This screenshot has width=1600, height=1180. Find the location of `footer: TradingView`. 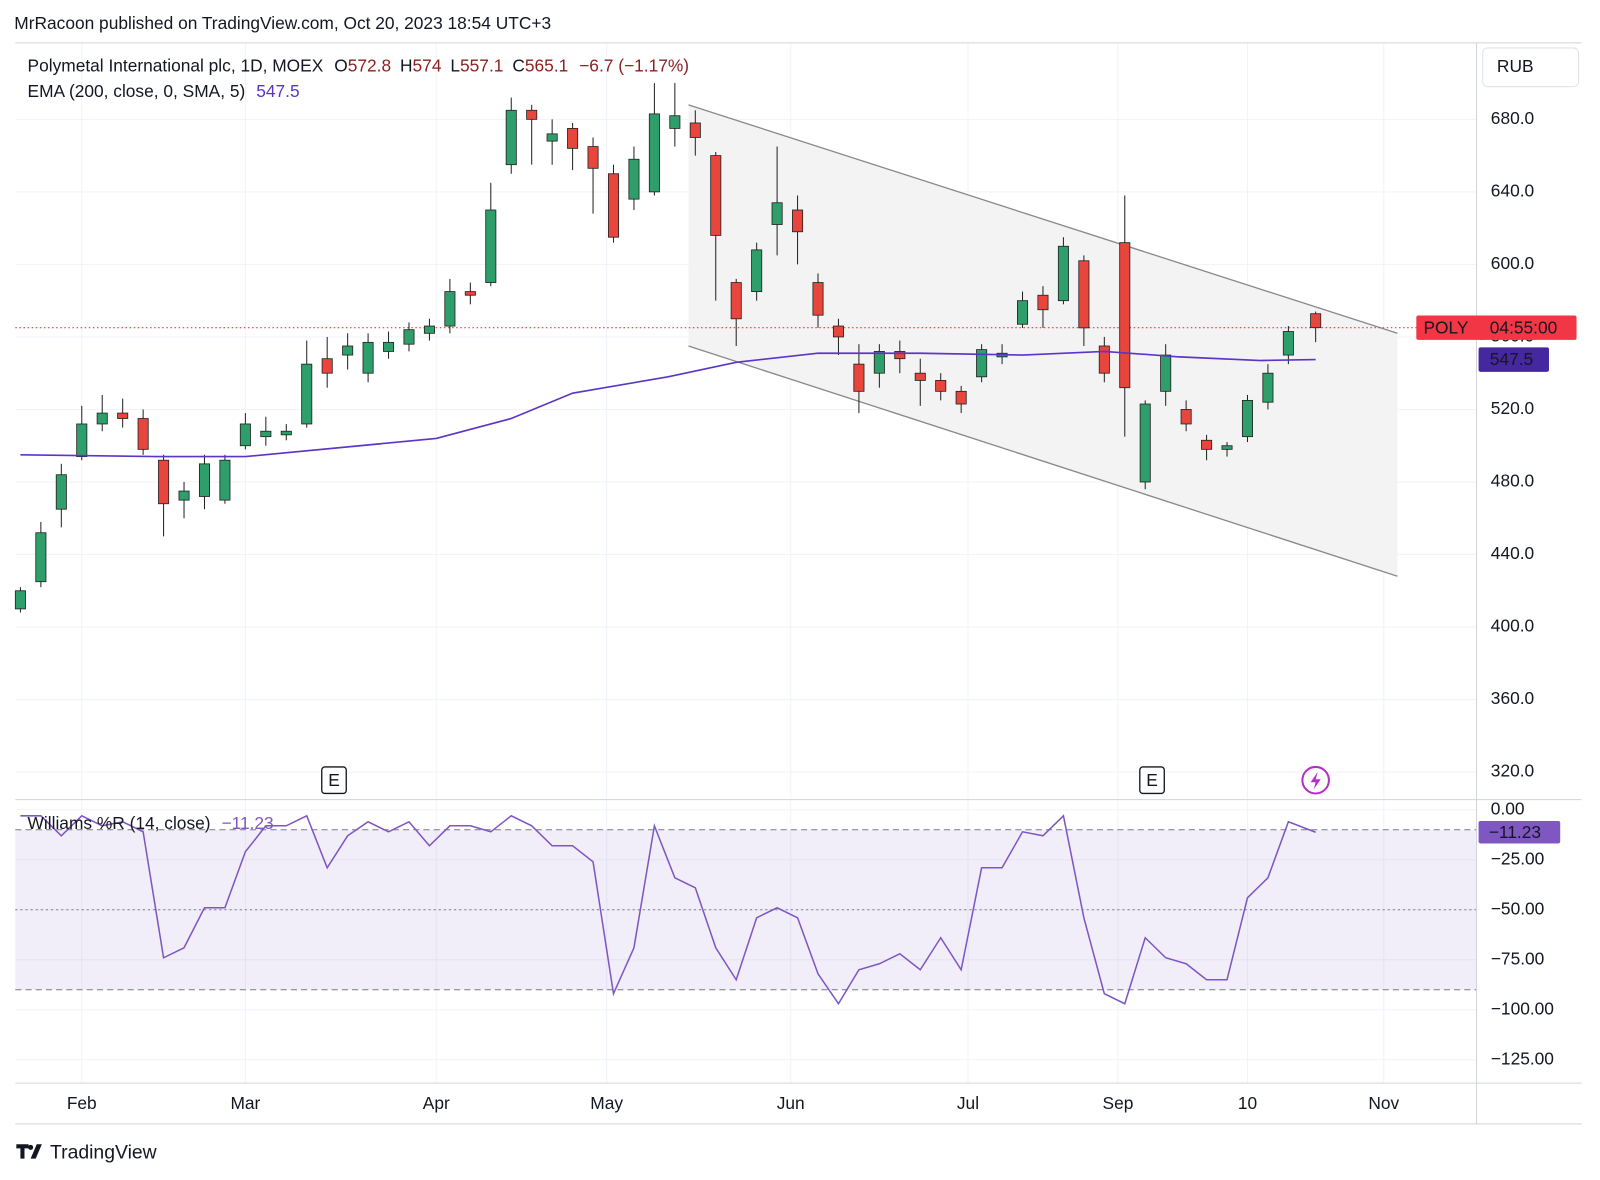

footer: TradingView is located at coordinates (87, 1153).